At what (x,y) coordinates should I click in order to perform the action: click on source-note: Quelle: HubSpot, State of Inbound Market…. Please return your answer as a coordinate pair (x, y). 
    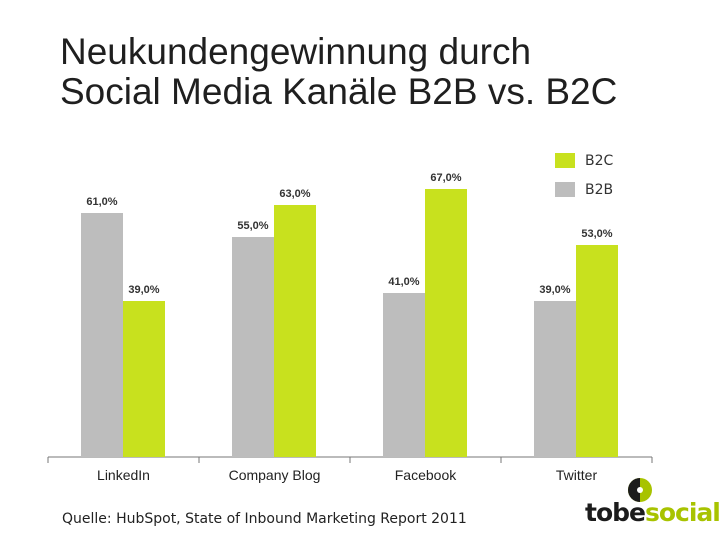
    Looking at the image, I should click on (264, 519).